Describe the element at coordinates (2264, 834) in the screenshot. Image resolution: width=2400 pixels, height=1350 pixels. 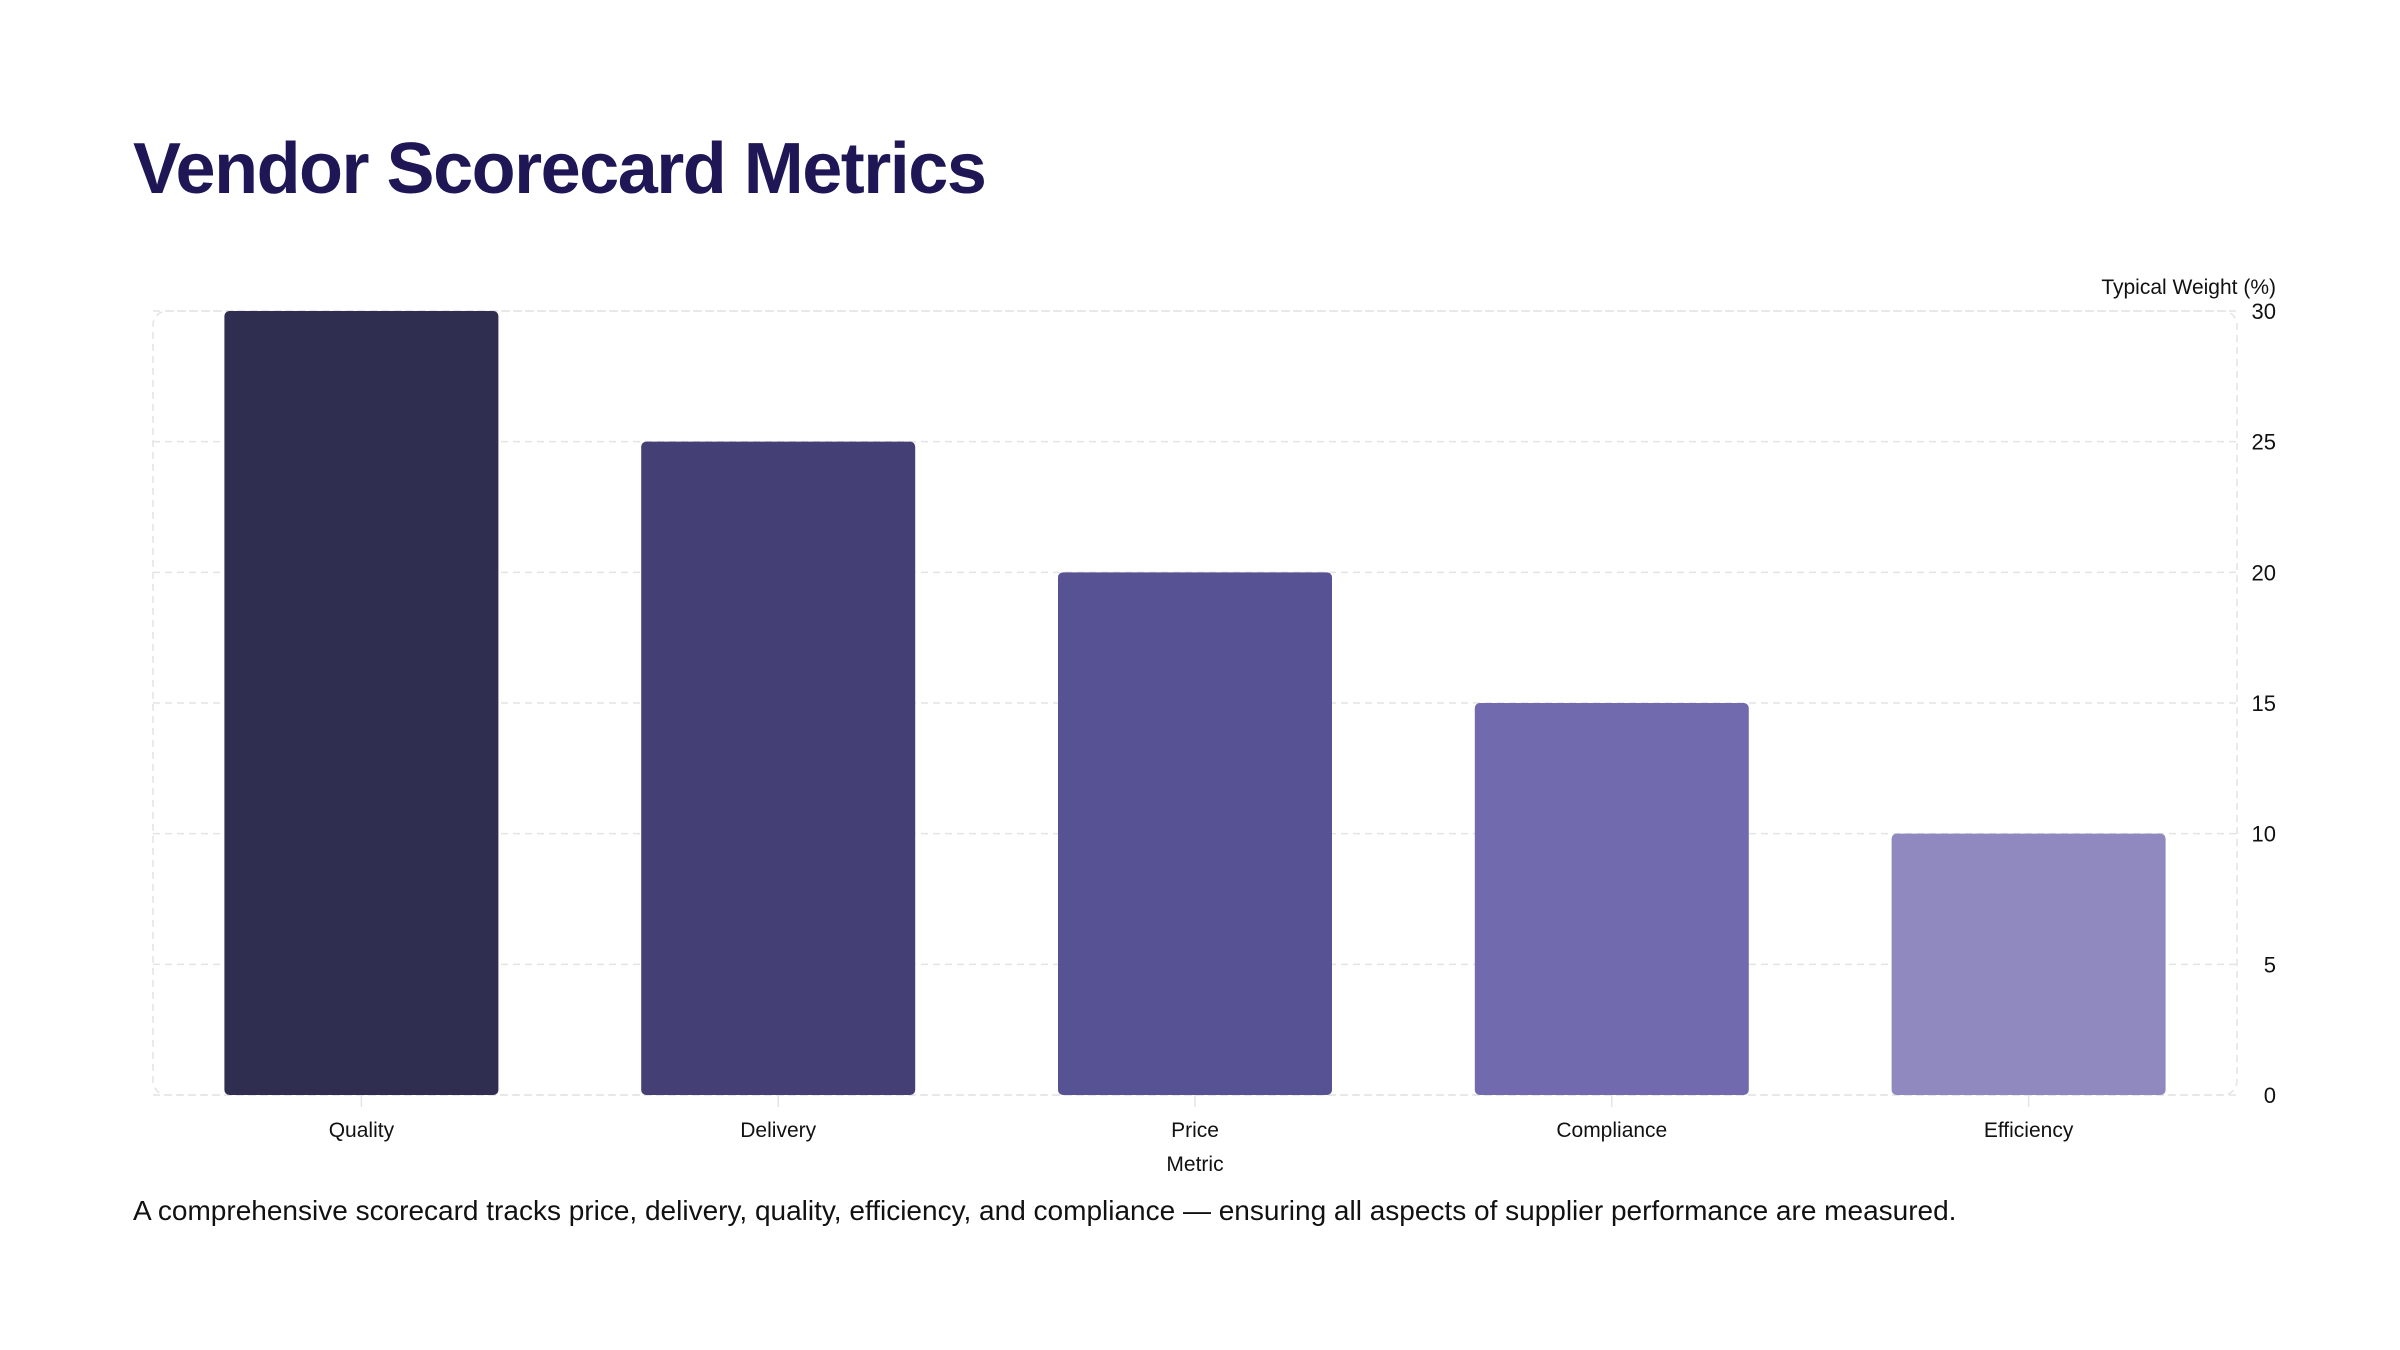
I see `y-tick-label: 10` at that location.